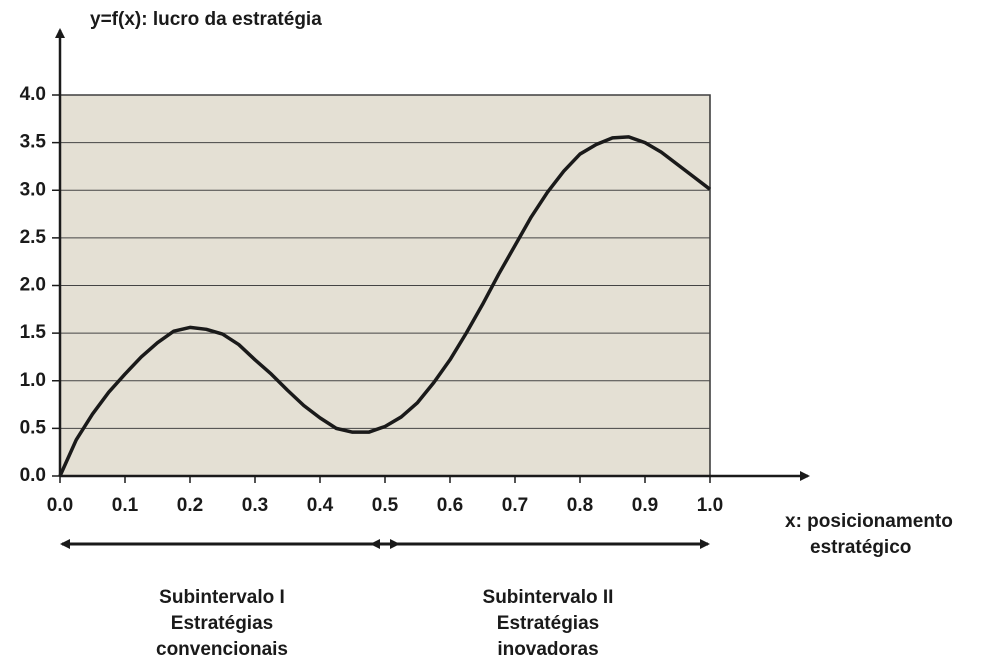 This screenshot has height=659, width=982. Describe the element at coordinates (580, 505) in the screenshot. I see `x-tick-label: 0.8` at that location.